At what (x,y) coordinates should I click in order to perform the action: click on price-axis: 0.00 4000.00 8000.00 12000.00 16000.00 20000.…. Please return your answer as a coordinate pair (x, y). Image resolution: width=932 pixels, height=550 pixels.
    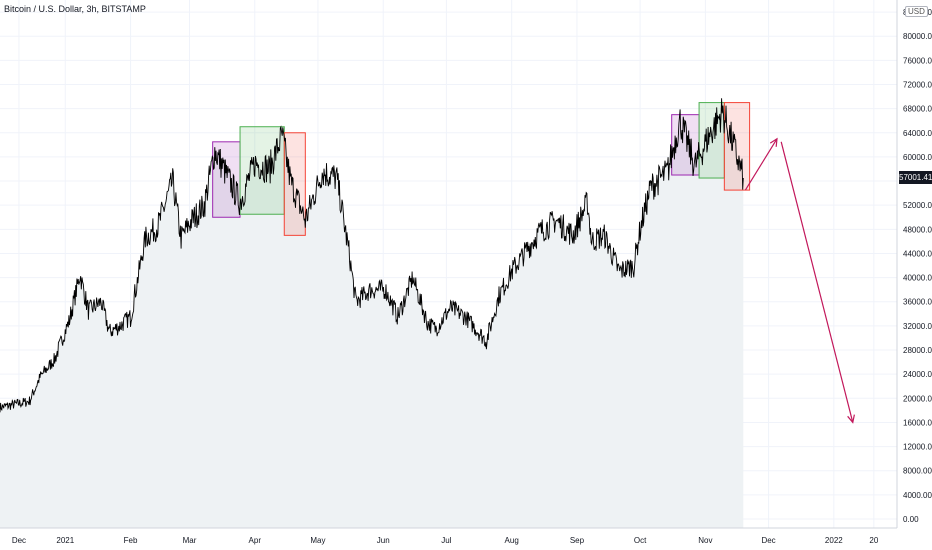
    Looking at the image, I should click on (917, 266).